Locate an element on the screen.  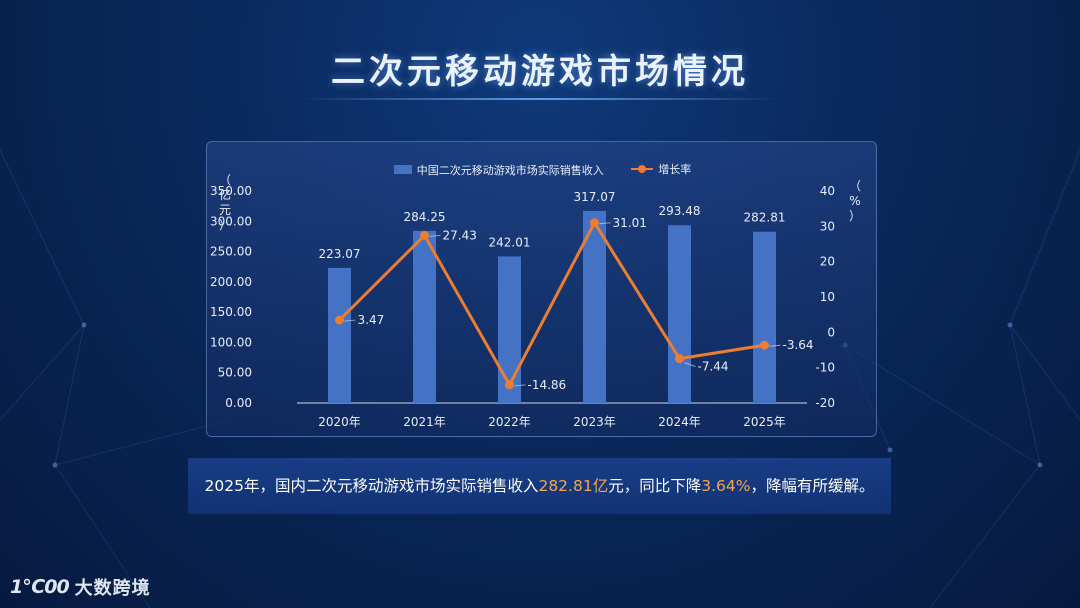
logo-text: 大数跨境 is located at coordinates (112, 588).